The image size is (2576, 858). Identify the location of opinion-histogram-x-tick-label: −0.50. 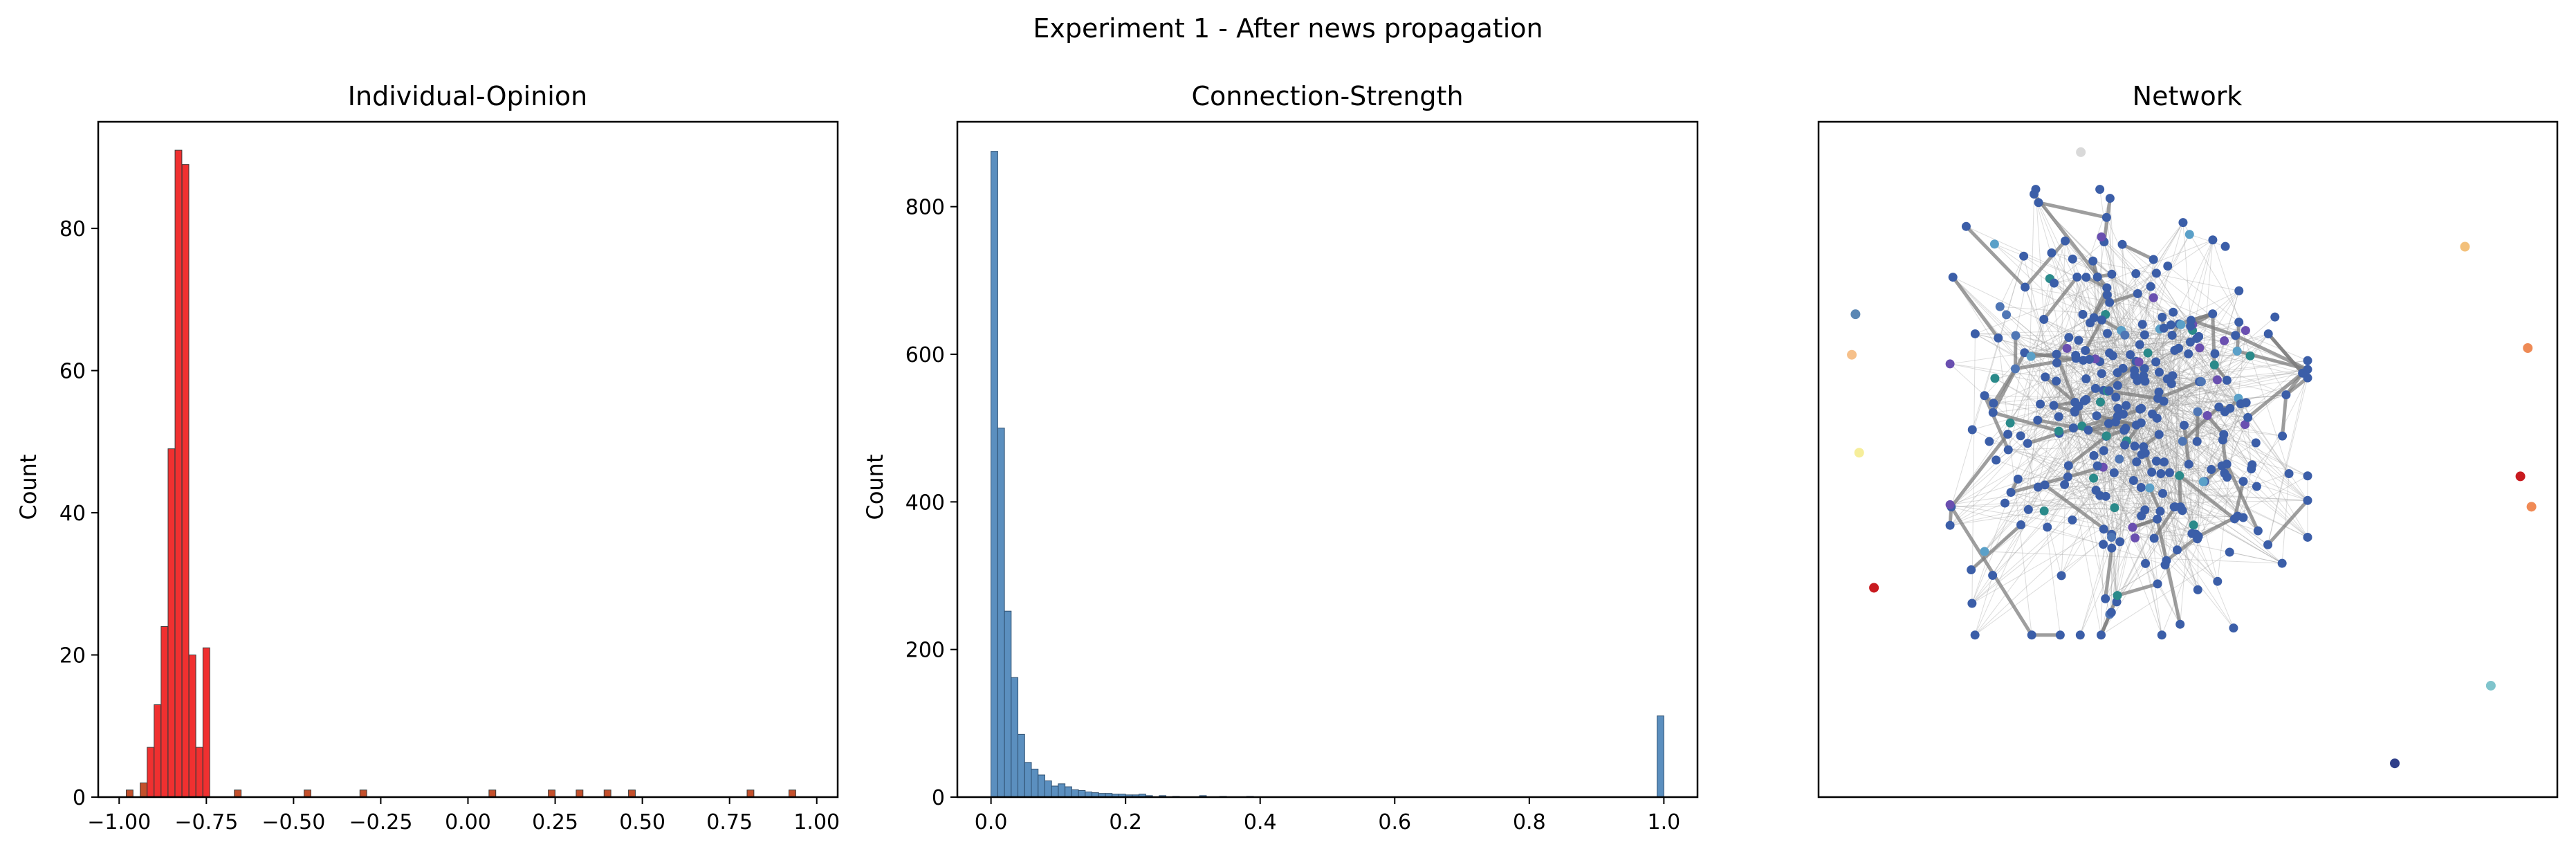
(293, 822).